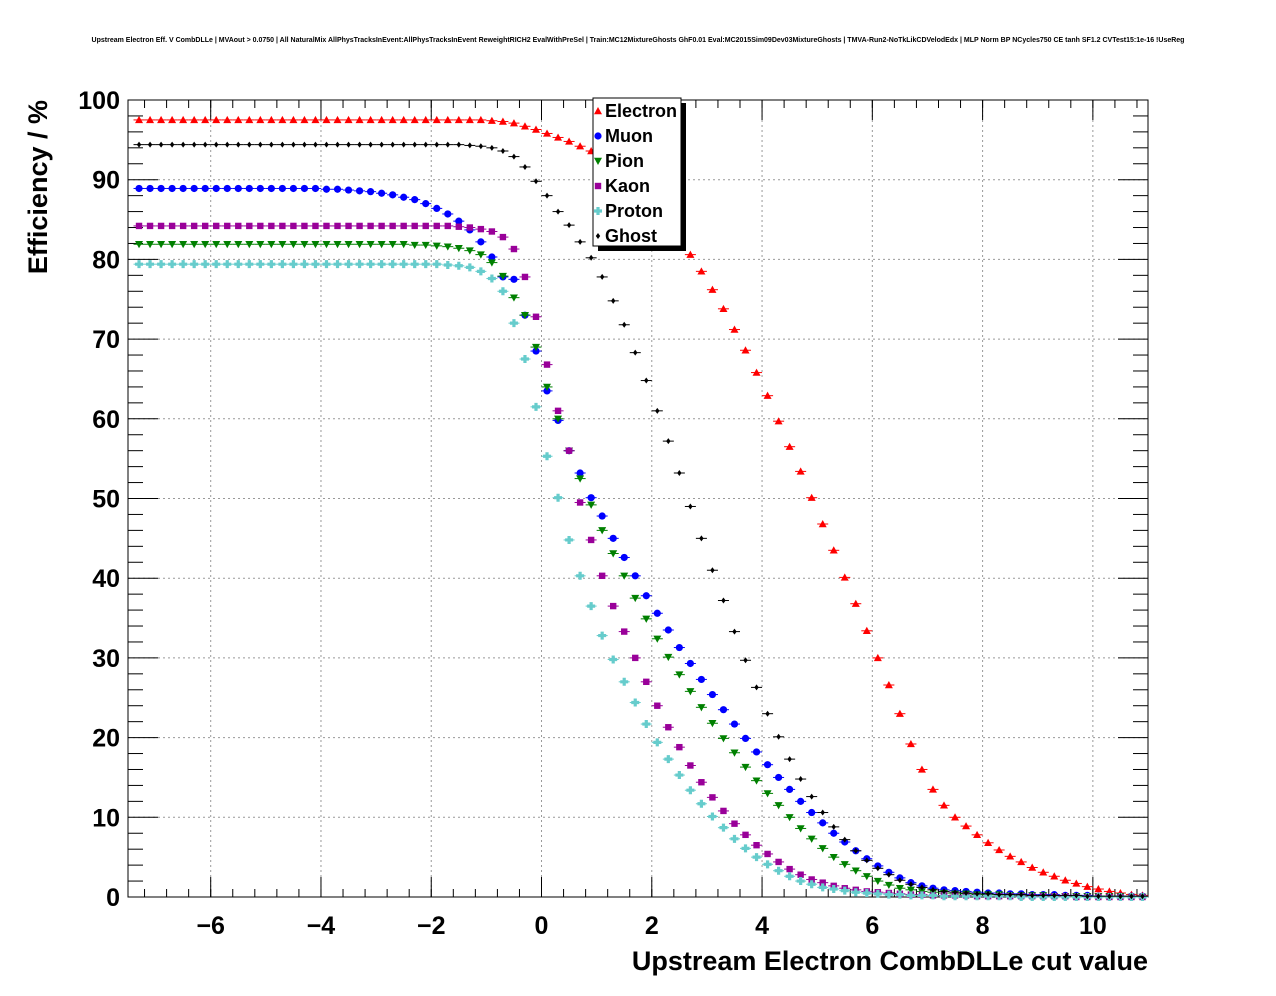  Describe the element at coordinates (627, 186) in the screenshot. I see `legend-label-kaon: Kaon` at that location.